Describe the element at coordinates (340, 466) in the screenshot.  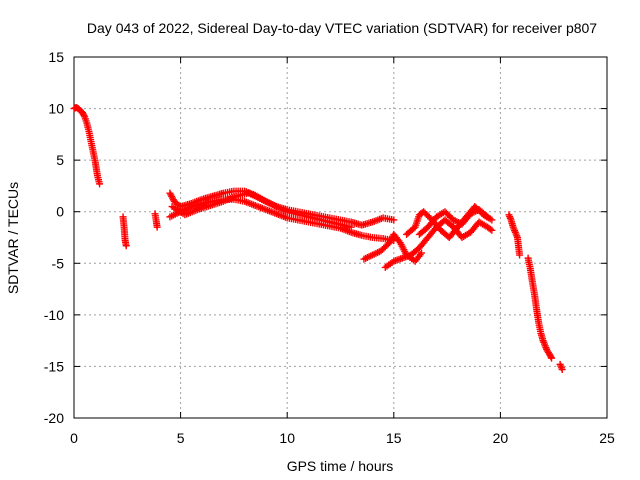
I see `x-axis-label: GPS time / hours` at that location.